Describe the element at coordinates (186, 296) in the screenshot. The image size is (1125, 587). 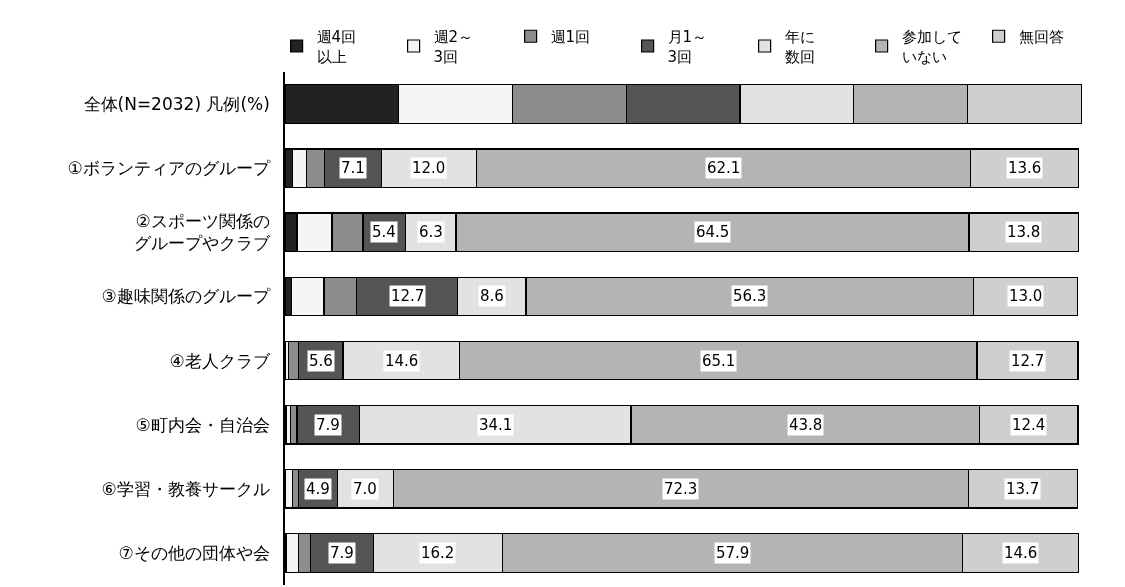
I see `y-tick-label: ③趣味関係のグループ` at that location.